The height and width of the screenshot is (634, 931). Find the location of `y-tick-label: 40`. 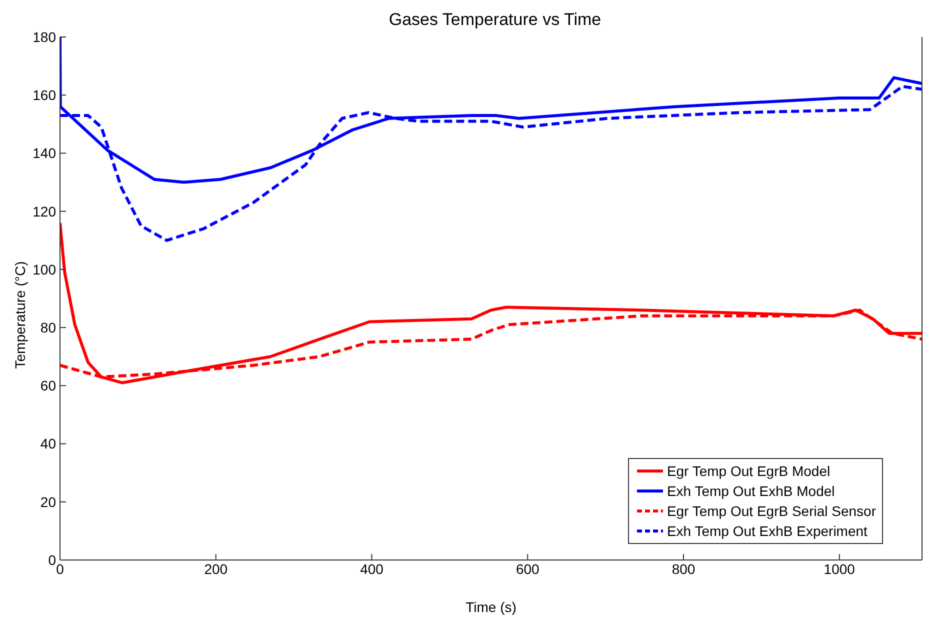

y-tick-label: 40 is located at coordinates (48, 444).